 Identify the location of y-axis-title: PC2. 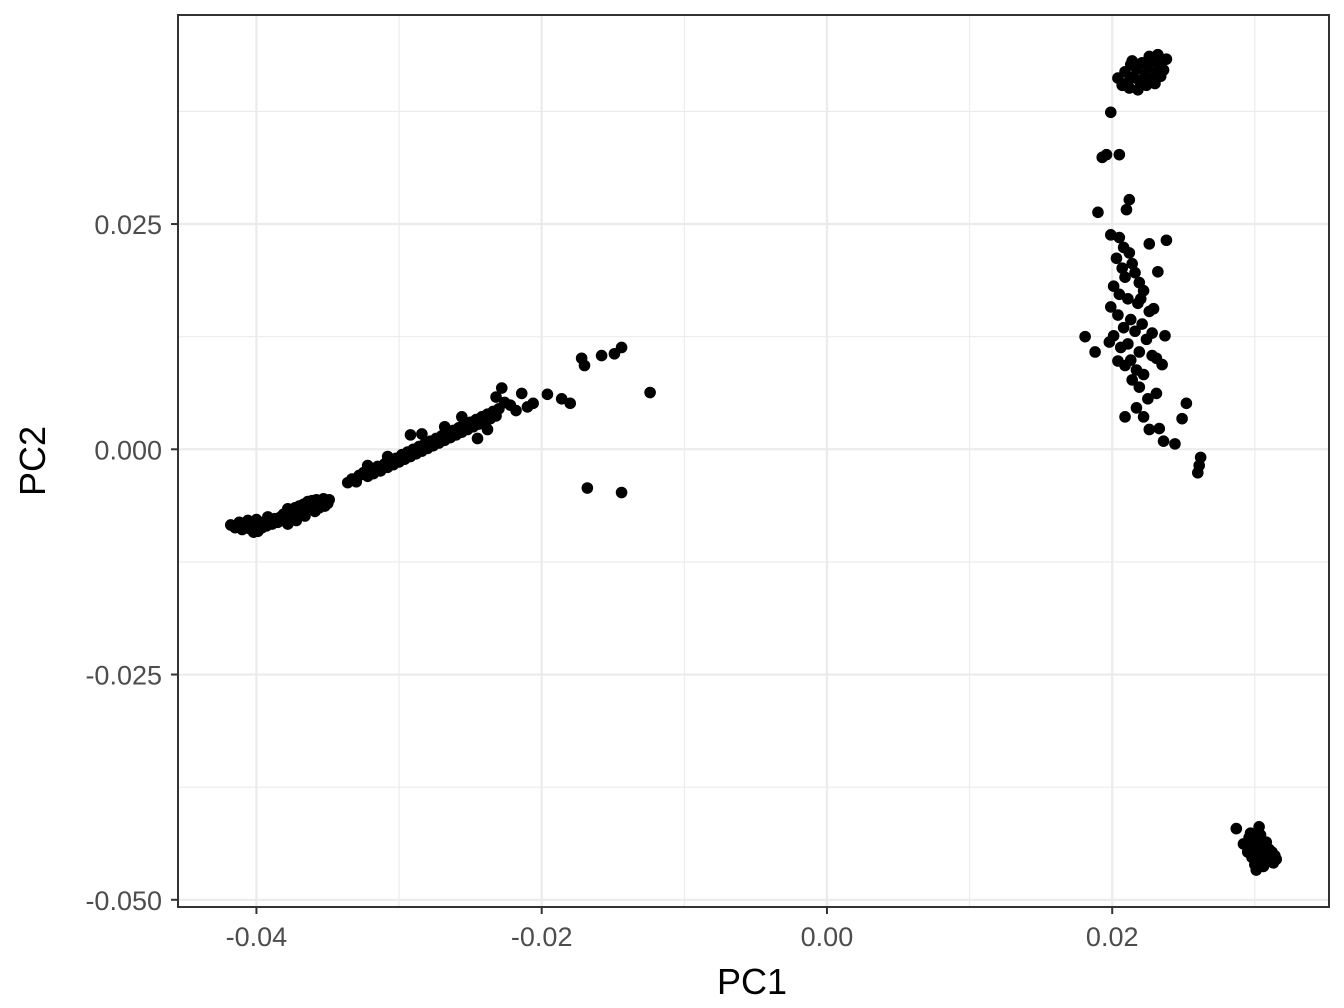
(32, 461).